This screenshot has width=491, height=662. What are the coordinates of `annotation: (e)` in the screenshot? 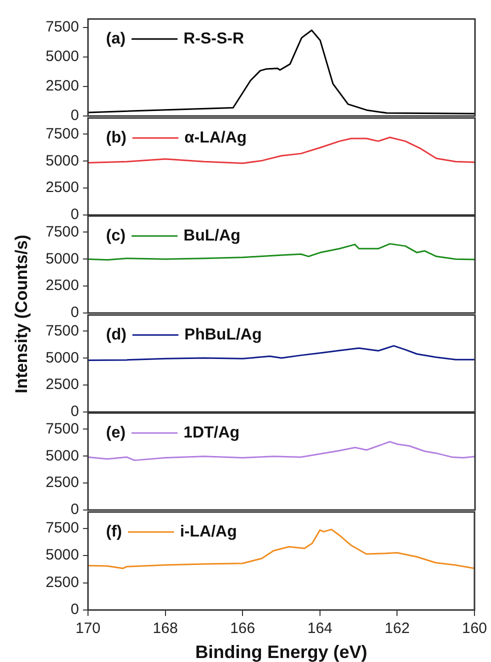 It's located at (116, 433).